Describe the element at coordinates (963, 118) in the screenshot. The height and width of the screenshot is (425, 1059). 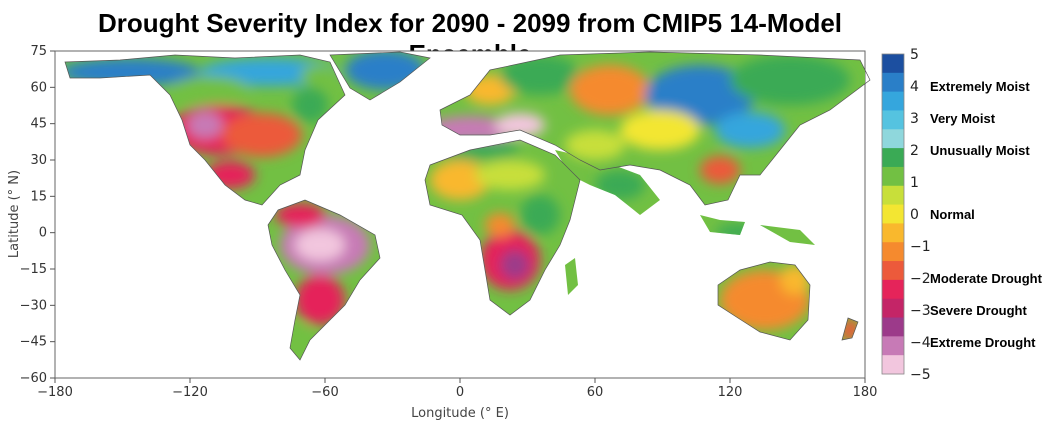
I see `colorbar-category-label: Very Moist` at that location.